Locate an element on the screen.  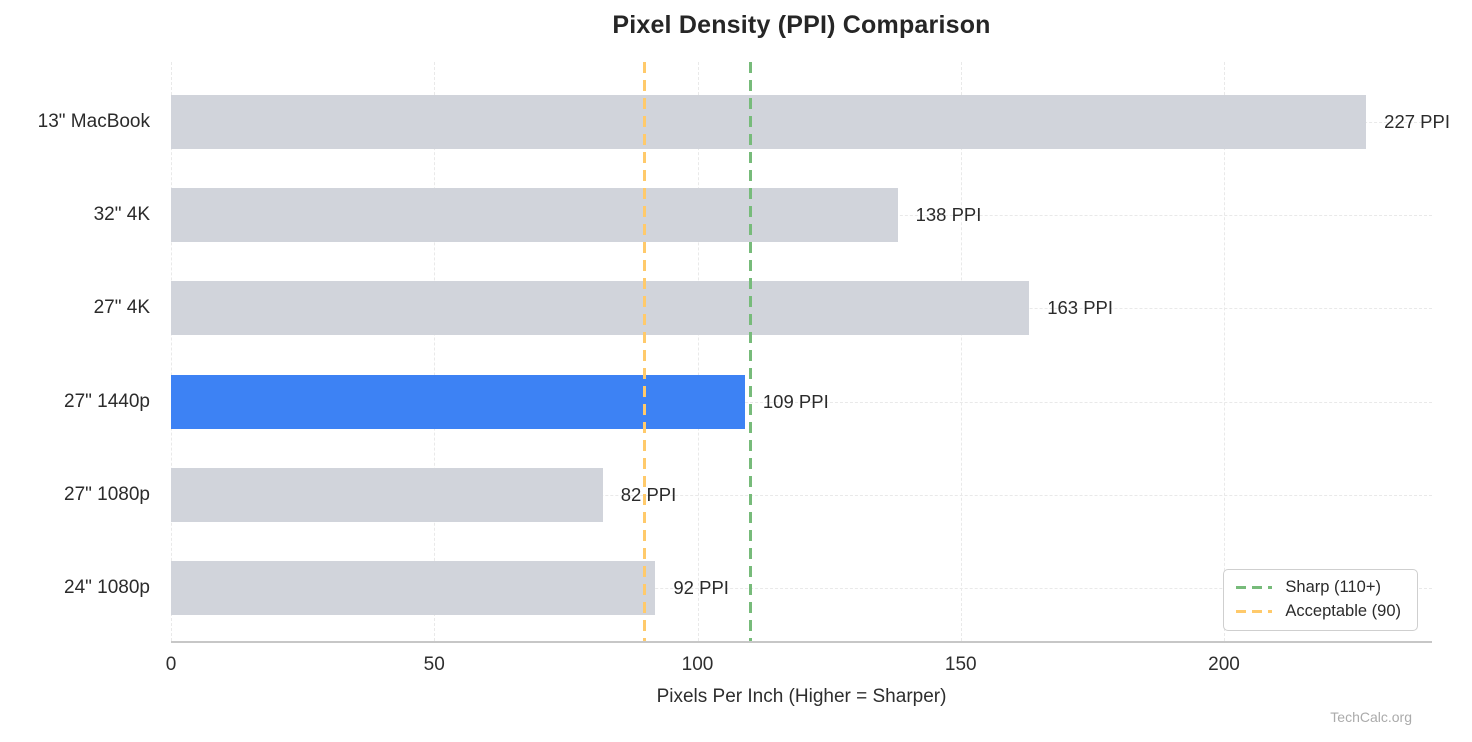
legend-label: Sharp (110+) is located at coordinates (1333, 587).